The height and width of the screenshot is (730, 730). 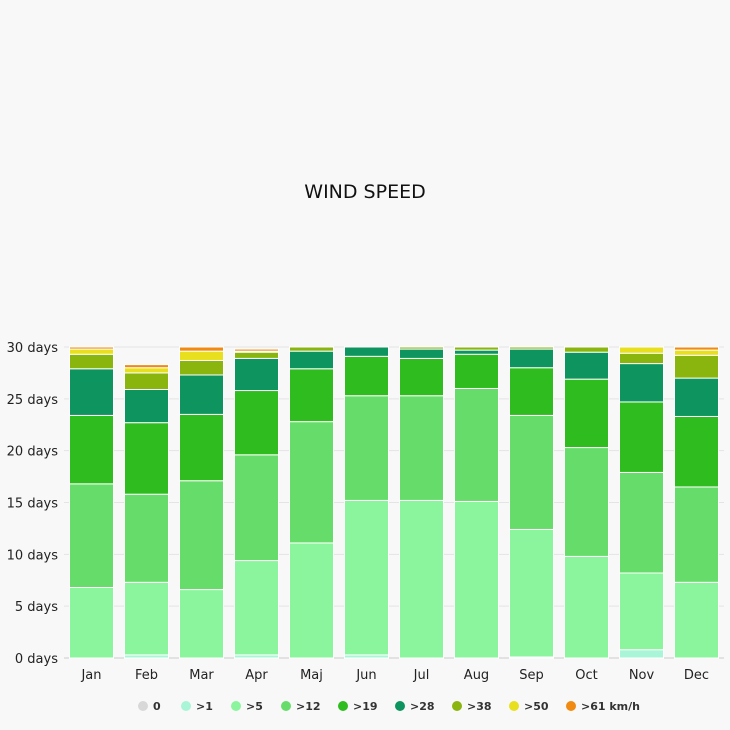 I want to click on legend-label: >28, so click(x=422, y=706).